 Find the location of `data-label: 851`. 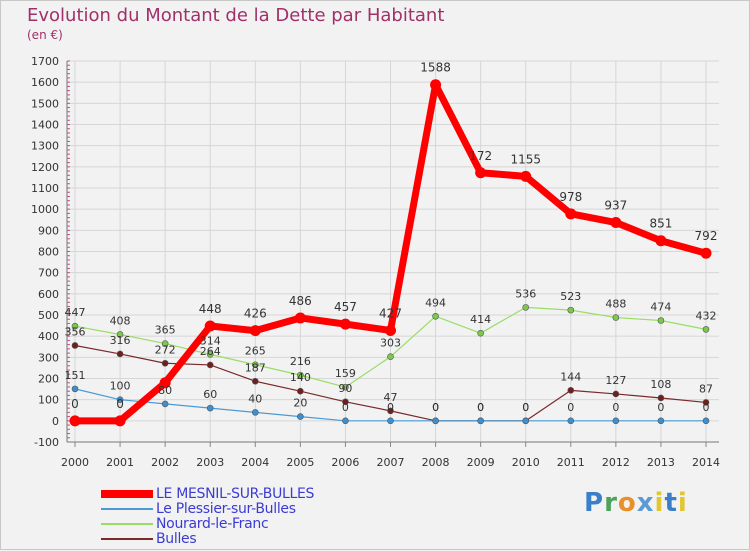

data-label: 851 is located at coordinates (660, 224).